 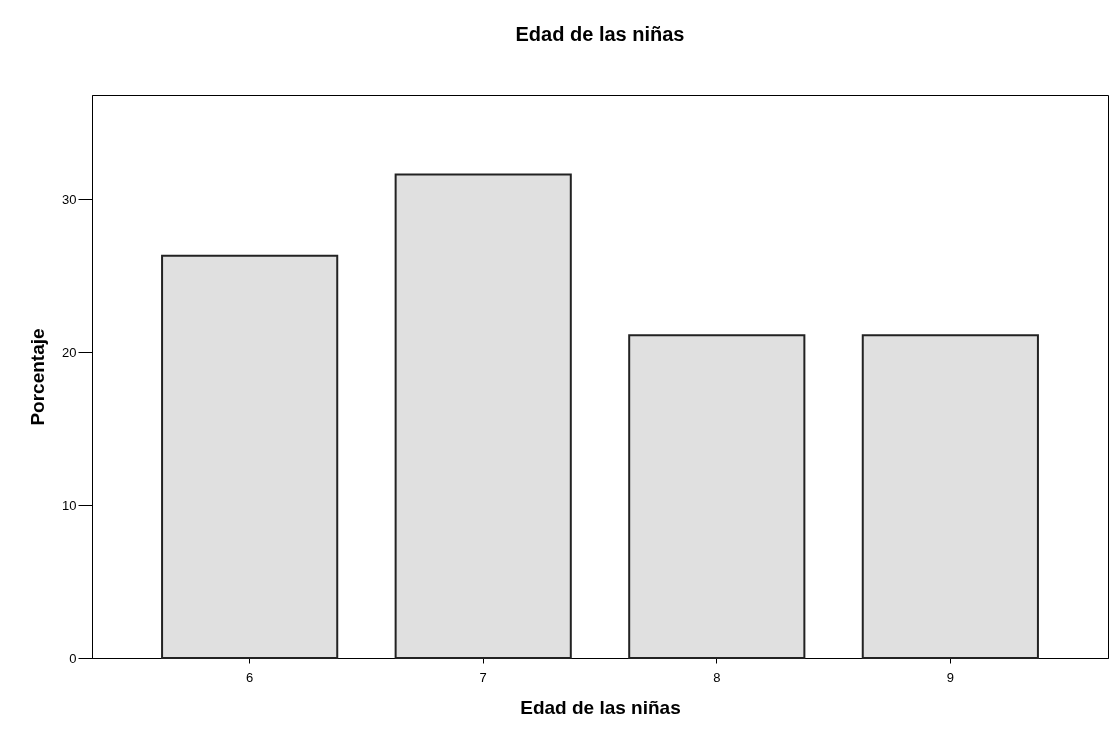 What do you see at coordinates (38, 377) in the screenshot?
I see `y-axis-title: Porcentaje` at bounding box center [38, 377].